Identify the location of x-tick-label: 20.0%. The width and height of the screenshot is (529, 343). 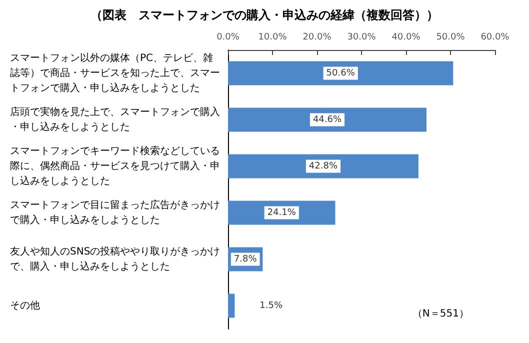
(317, 37).